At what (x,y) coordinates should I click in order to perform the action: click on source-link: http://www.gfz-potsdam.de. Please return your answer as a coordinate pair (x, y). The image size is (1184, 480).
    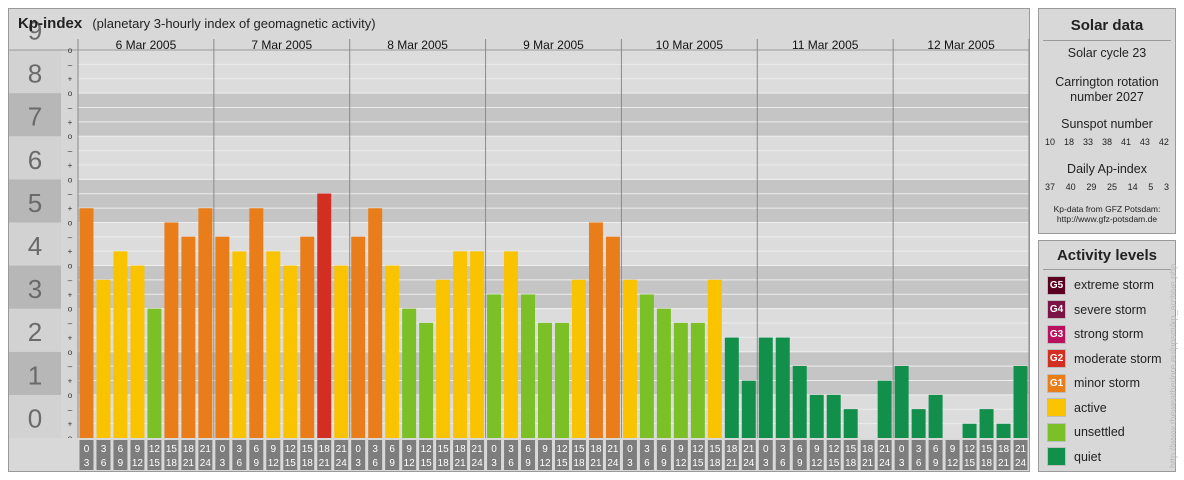
    Looking at the image, I should click on (1107, 219).